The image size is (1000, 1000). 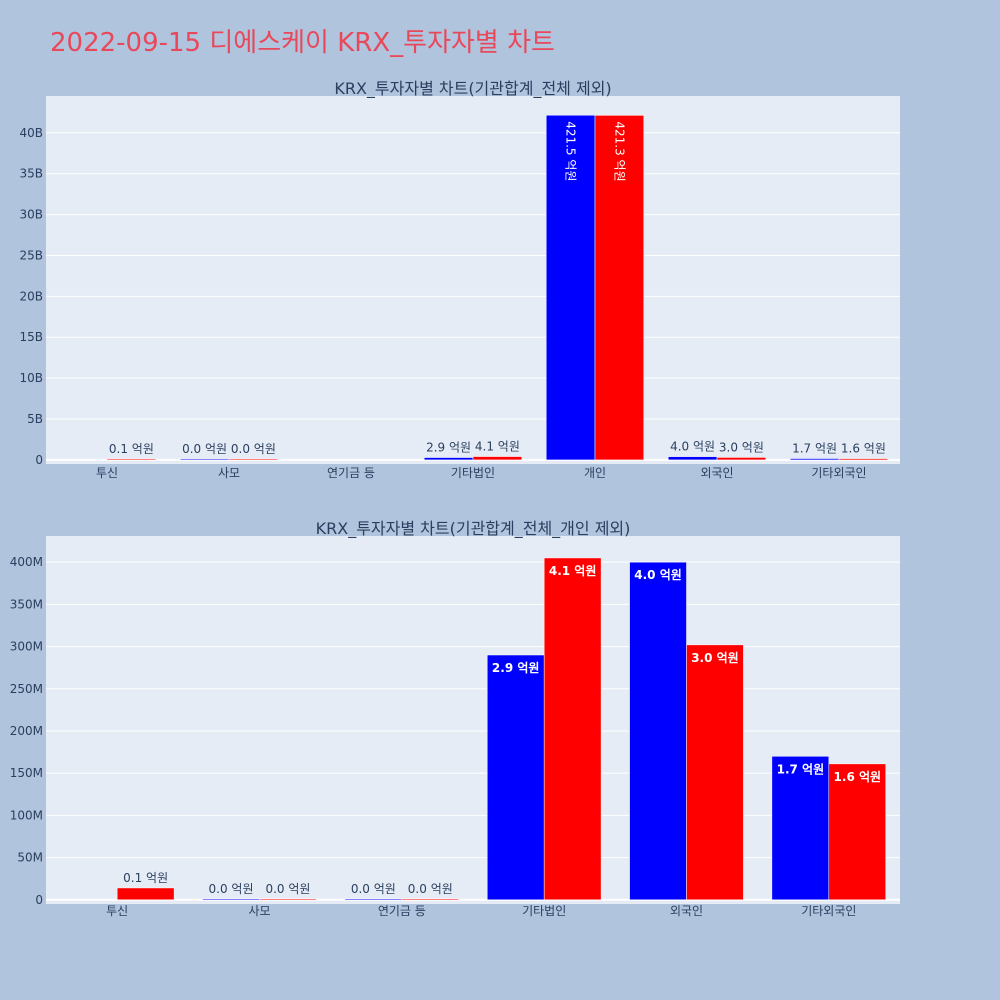 What do you see at coordinates (302, 43) in the screenshot?
I see `page-title: 2022-09-15 디에스케이 KRX_투자자별 차트` at bounding box center [302, 43].